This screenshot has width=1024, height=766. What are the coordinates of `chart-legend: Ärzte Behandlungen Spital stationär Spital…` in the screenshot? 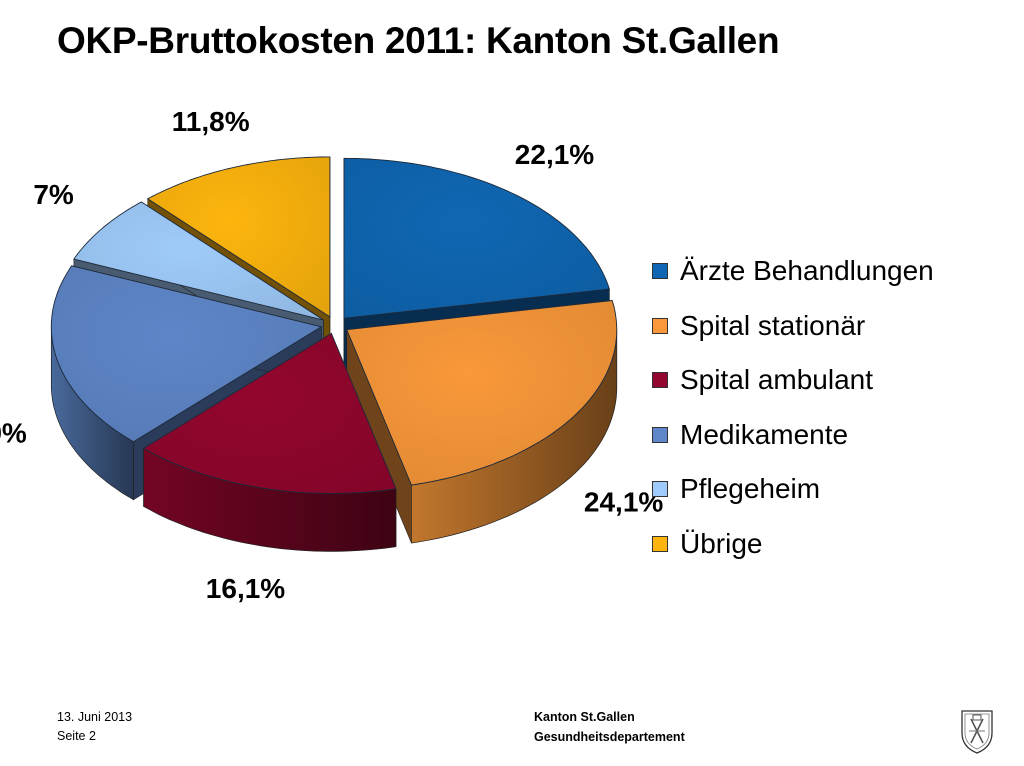 It's located at (793, 407).